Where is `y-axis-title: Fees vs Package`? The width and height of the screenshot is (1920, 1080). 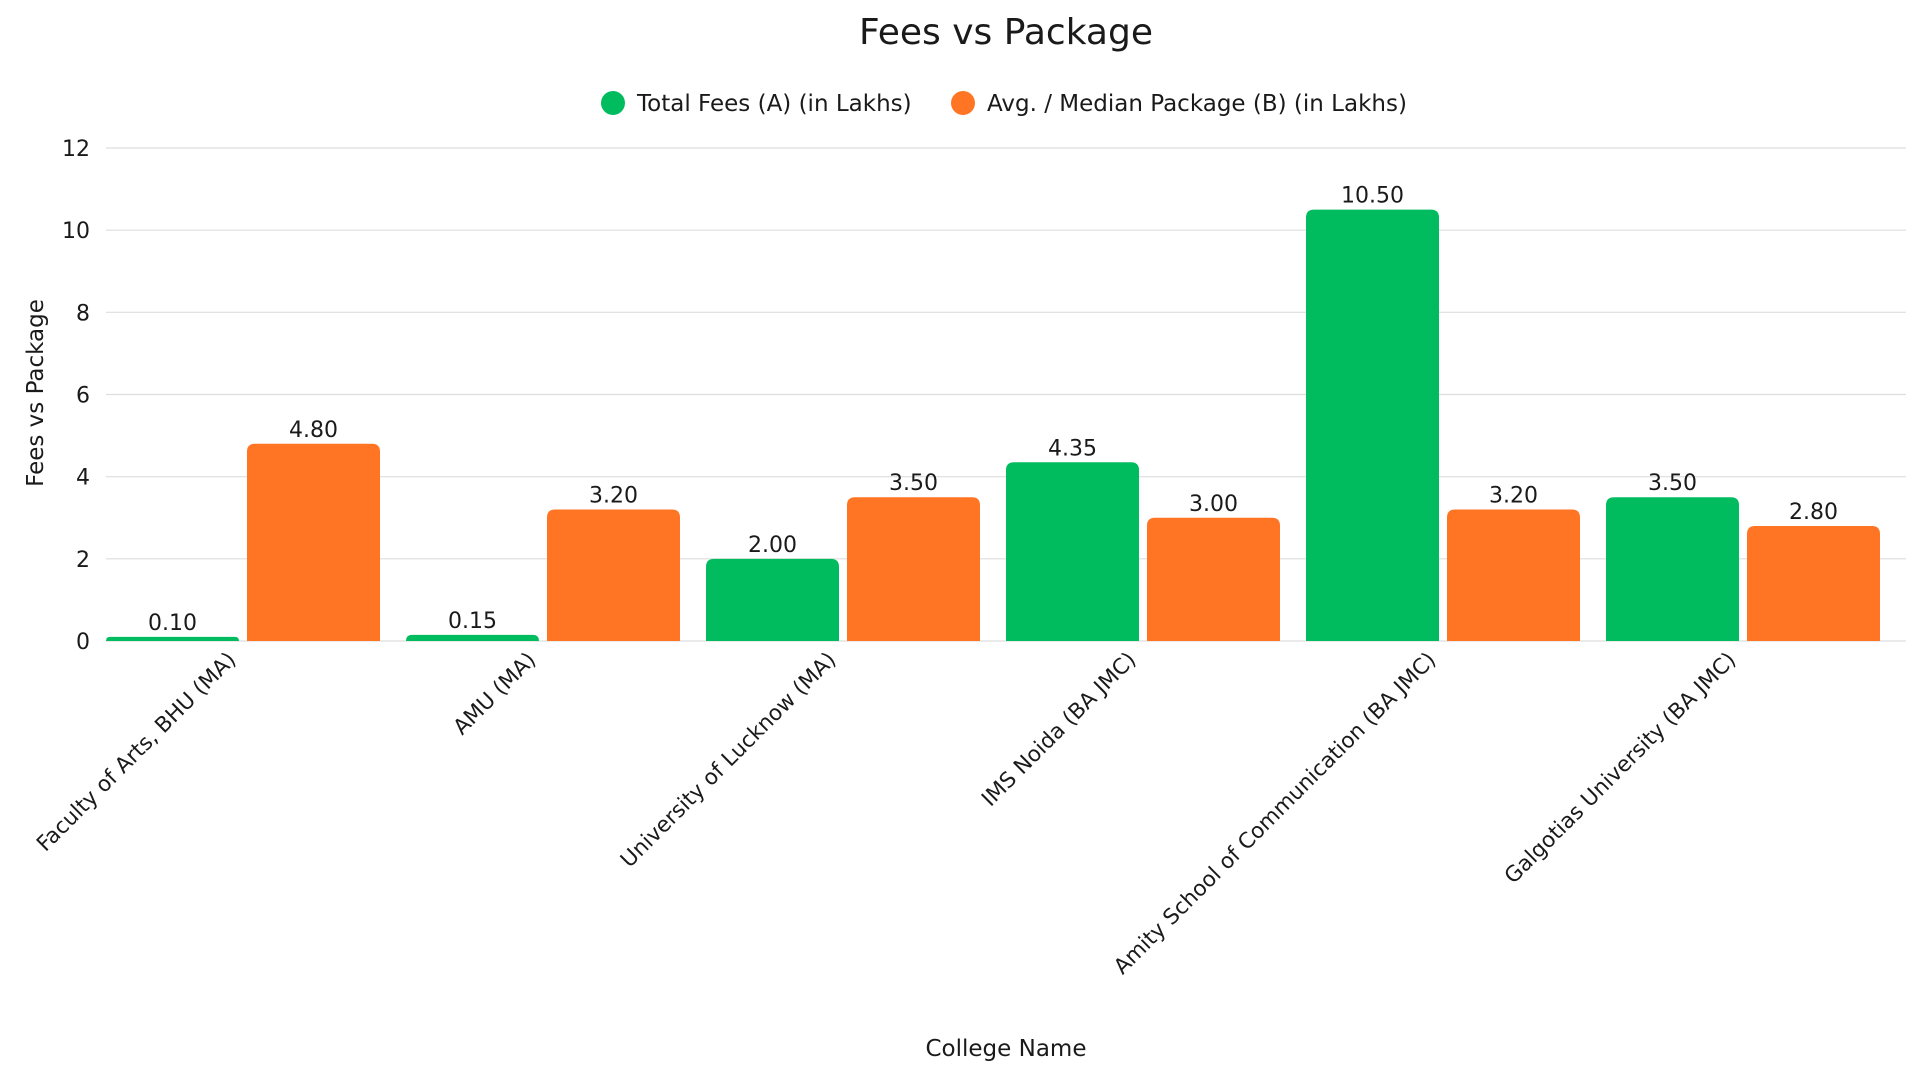
y-axis-title: Fees vs Package is located at coordinates (36, 393).